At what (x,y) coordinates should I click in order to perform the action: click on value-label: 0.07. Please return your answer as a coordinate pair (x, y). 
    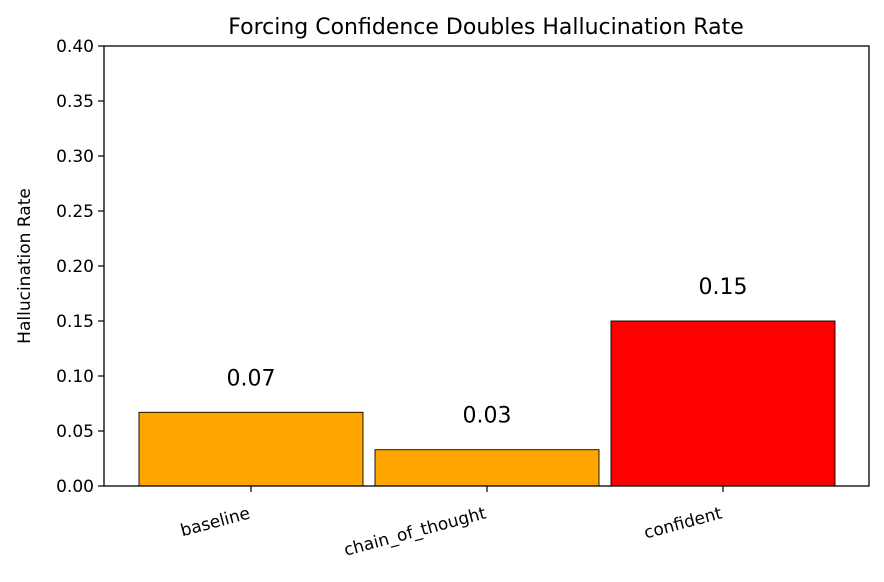
    Looking at the image, I should click on (251, 378).